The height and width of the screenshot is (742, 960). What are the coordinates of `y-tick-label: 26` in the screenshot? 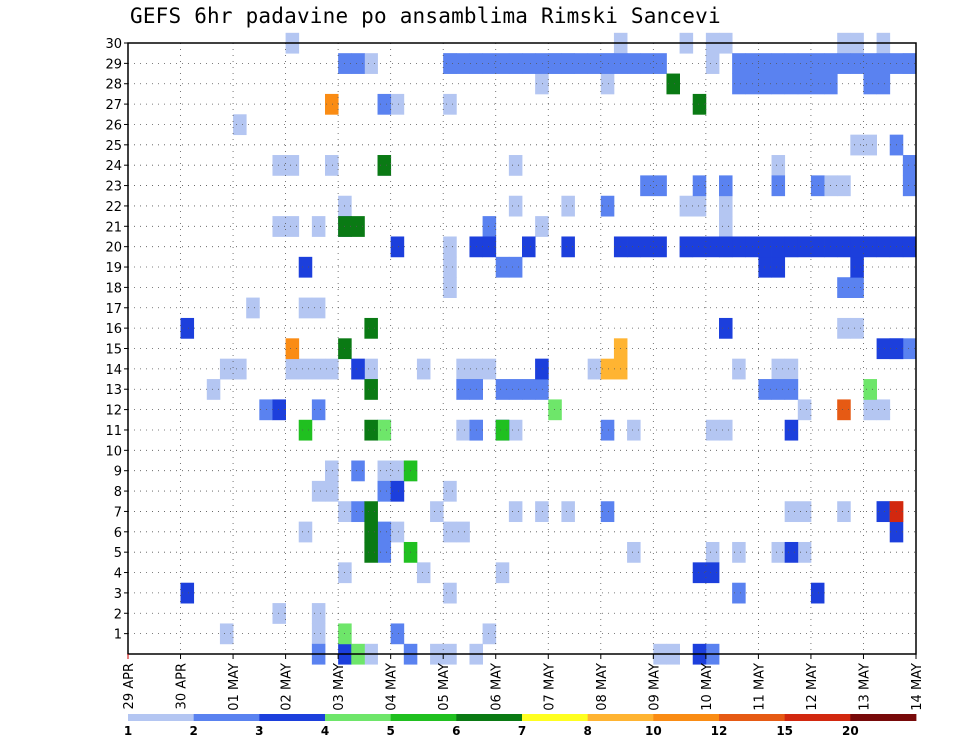 It's located at (113, 125).